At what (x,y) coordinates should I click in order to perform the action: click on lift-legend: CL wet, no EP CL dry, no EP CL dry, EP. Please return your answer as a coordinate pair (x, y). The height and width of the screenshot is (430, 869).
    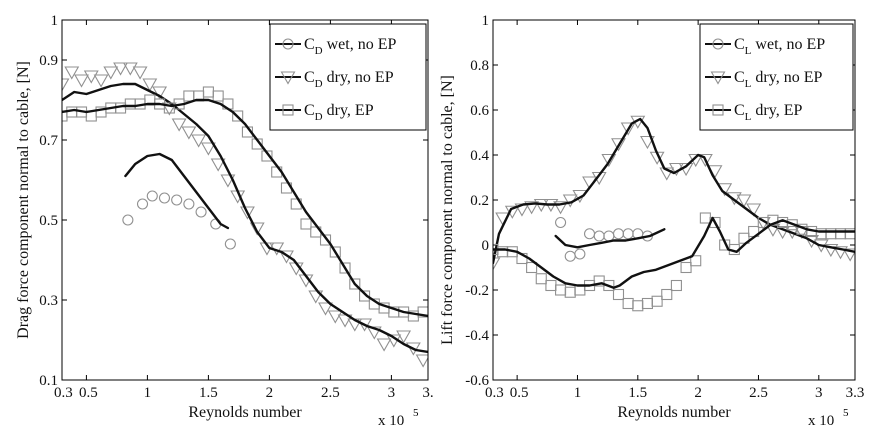
    Looking at the image, I should click on (776, 77).